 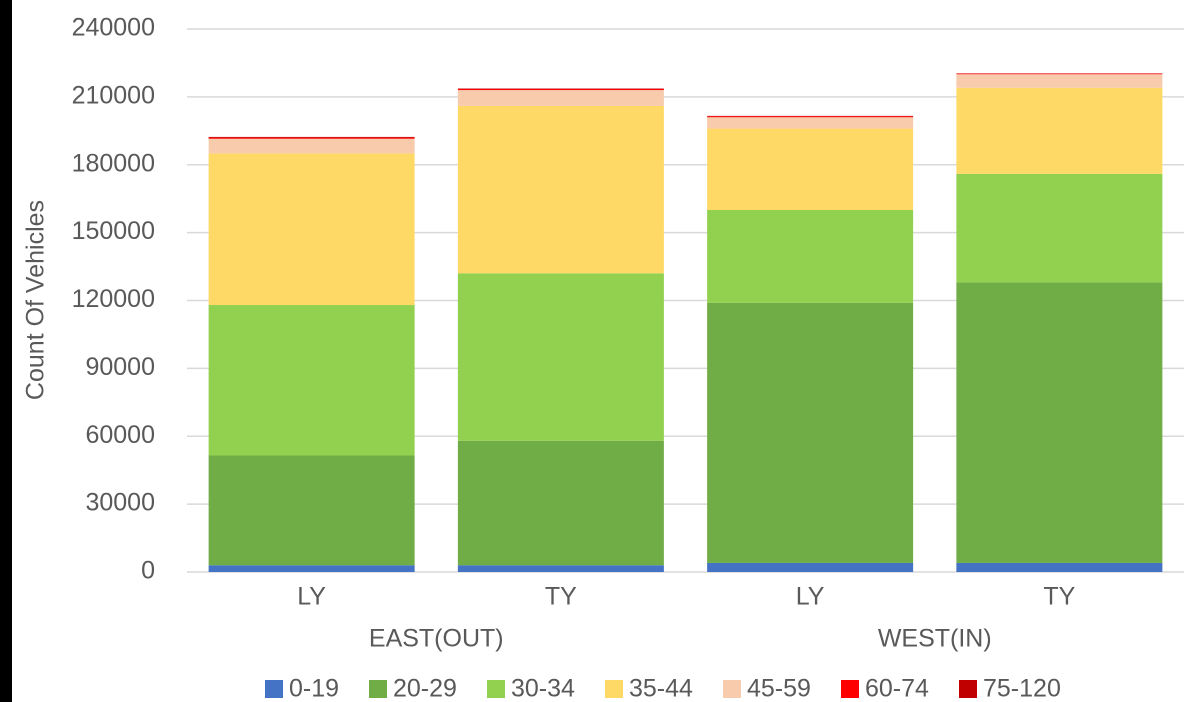 I want to click on y-tick-label: 0, so click(x=148, y=571).